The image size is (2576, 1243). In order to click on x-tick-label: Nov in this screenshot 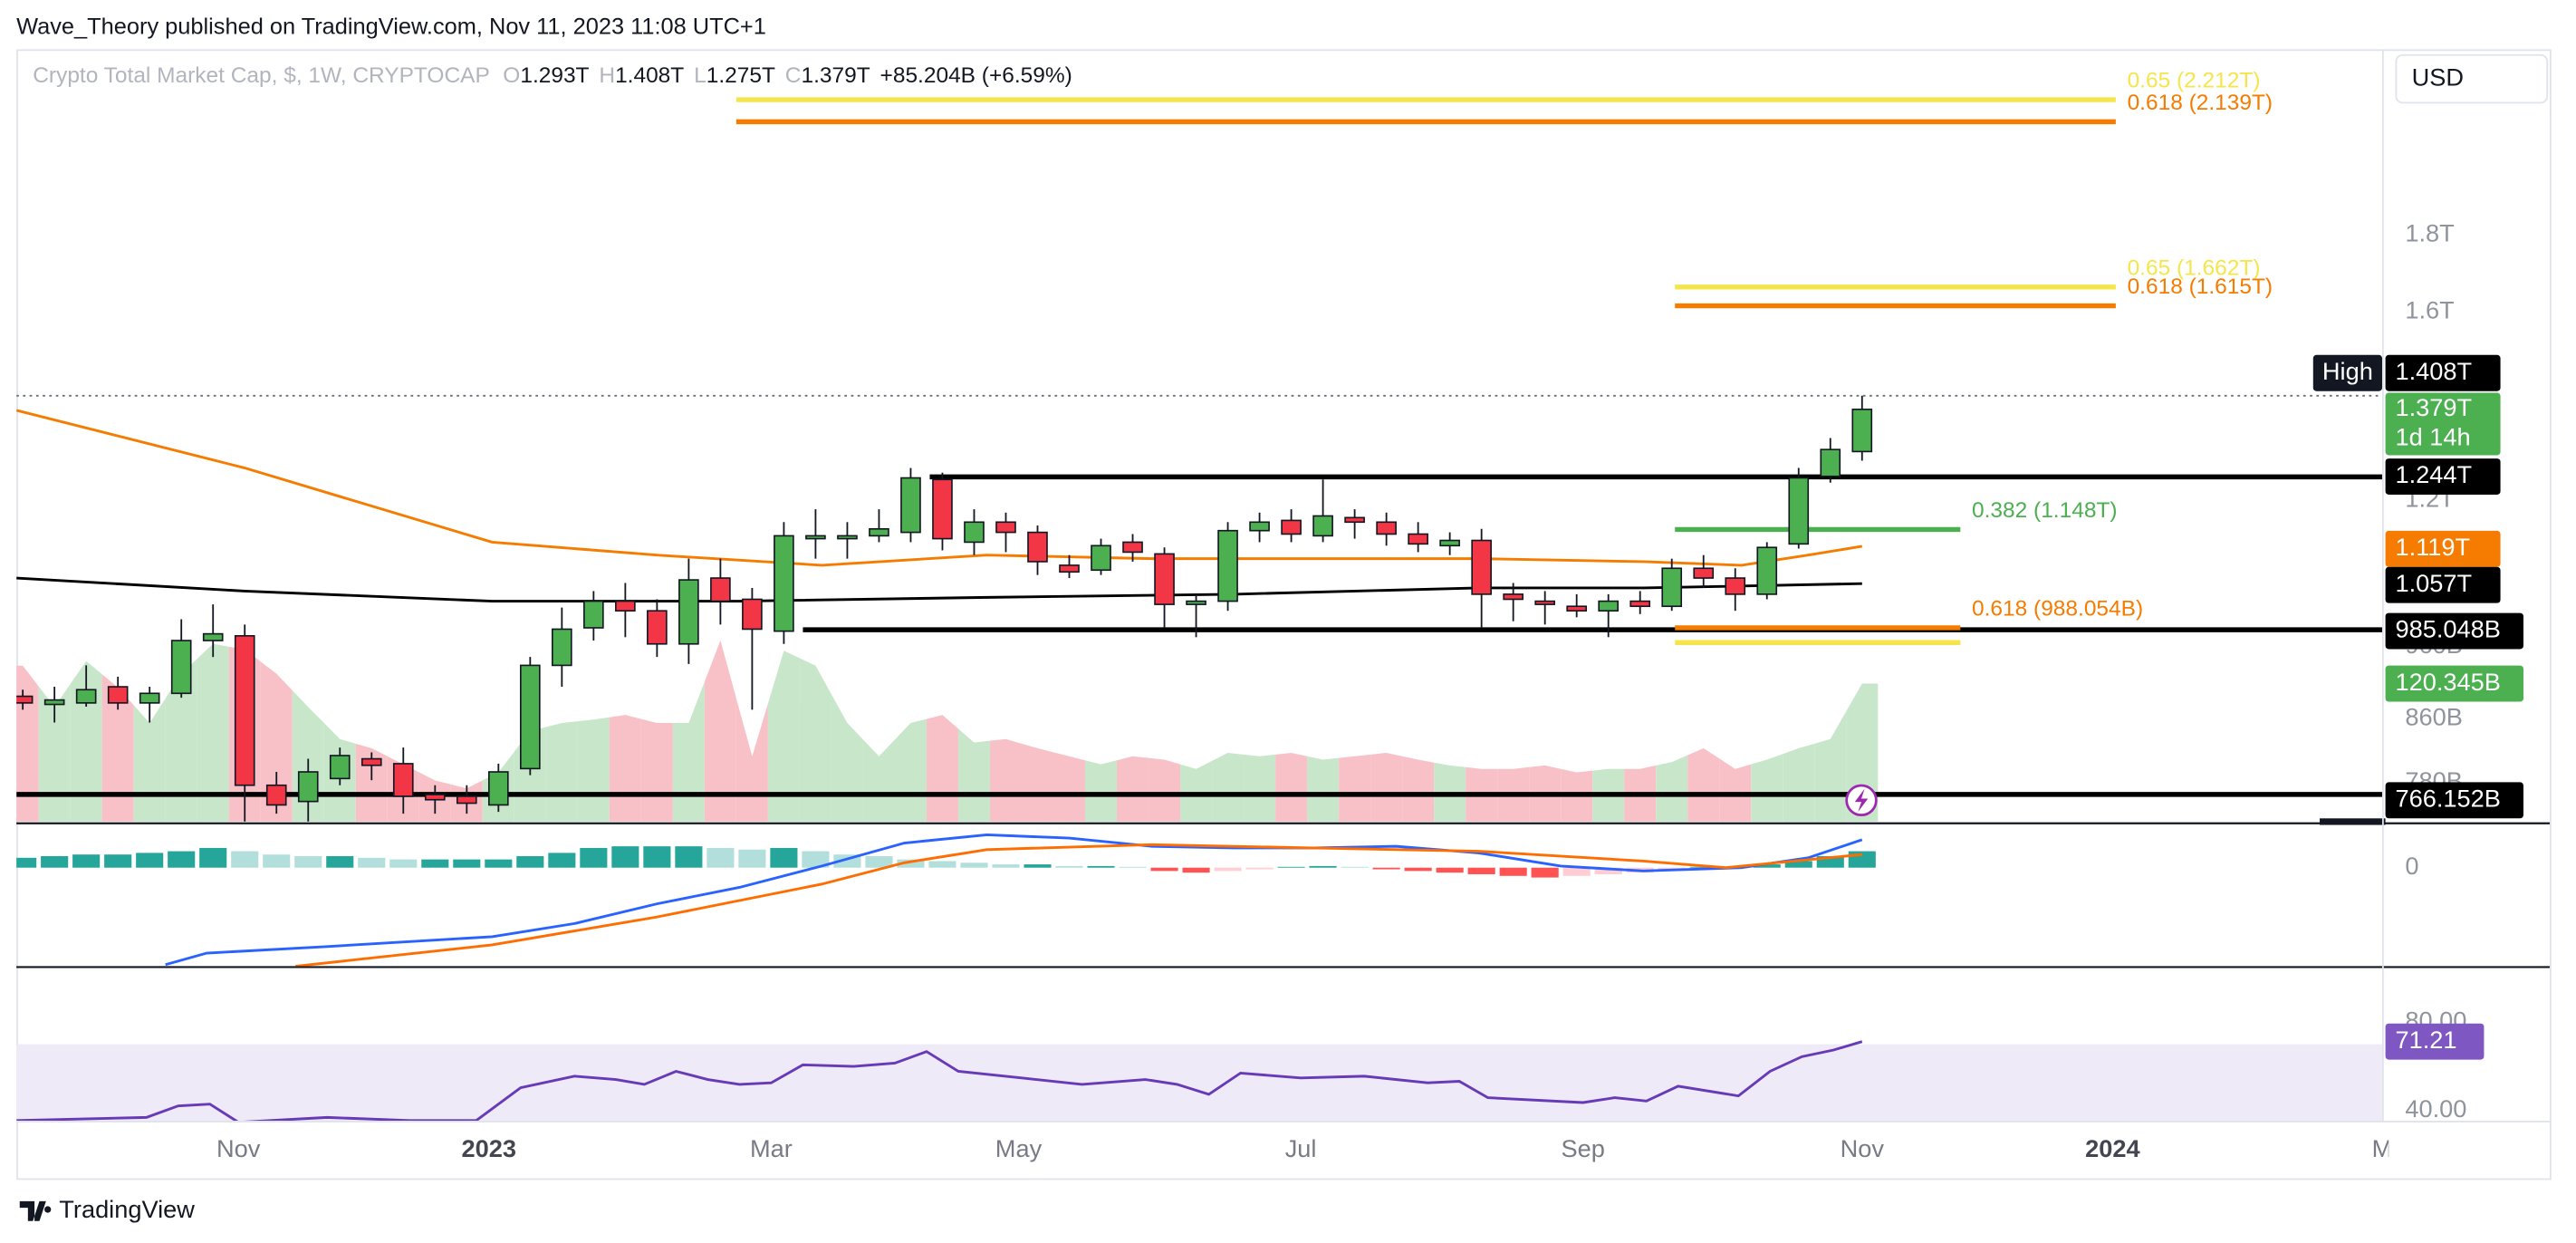, I will do `click(1863, 1148)`.